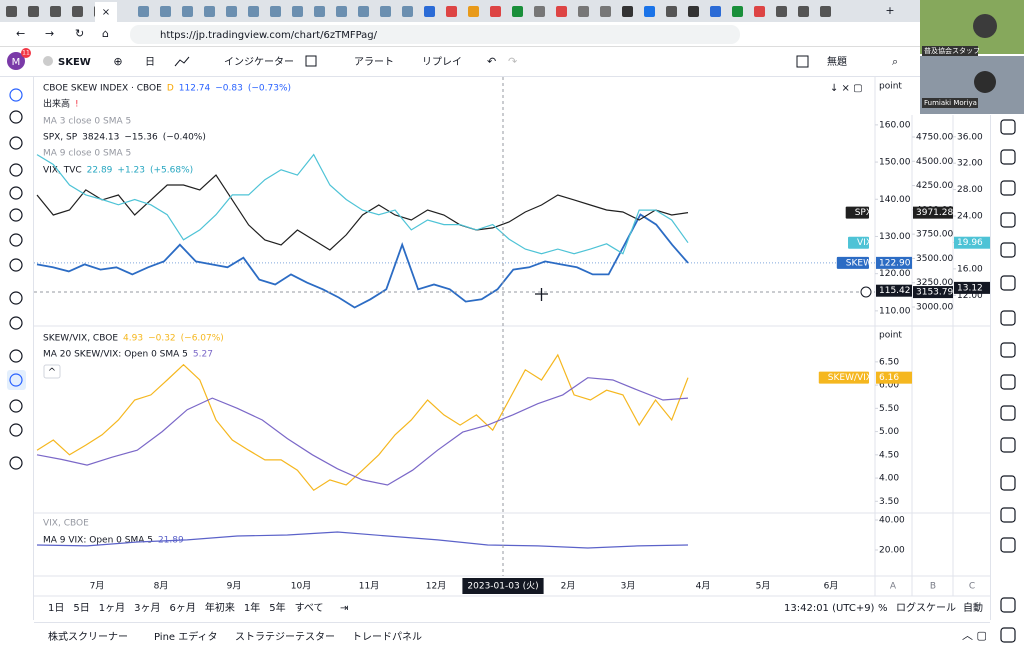 The width and height of the screenshot is (1024, 650). I want to click on layout-name: 無題, so click(837, 61).